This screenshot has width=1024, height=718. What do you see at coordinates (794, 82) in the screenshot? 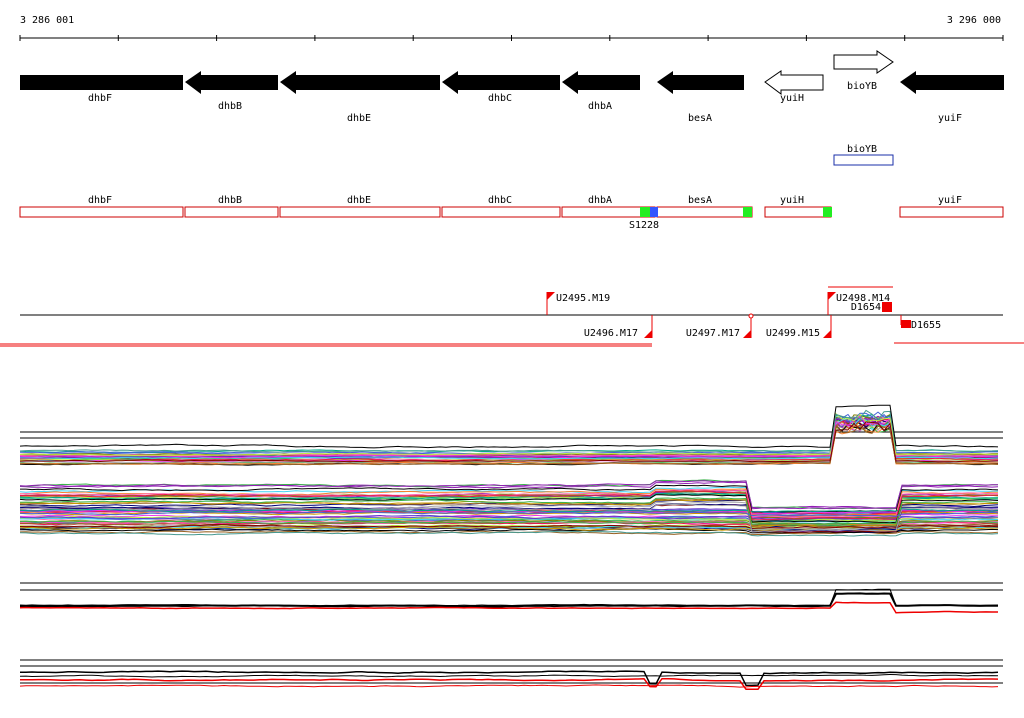
I see `gene-arrow-yuiH` at bounding box center [794, 82].